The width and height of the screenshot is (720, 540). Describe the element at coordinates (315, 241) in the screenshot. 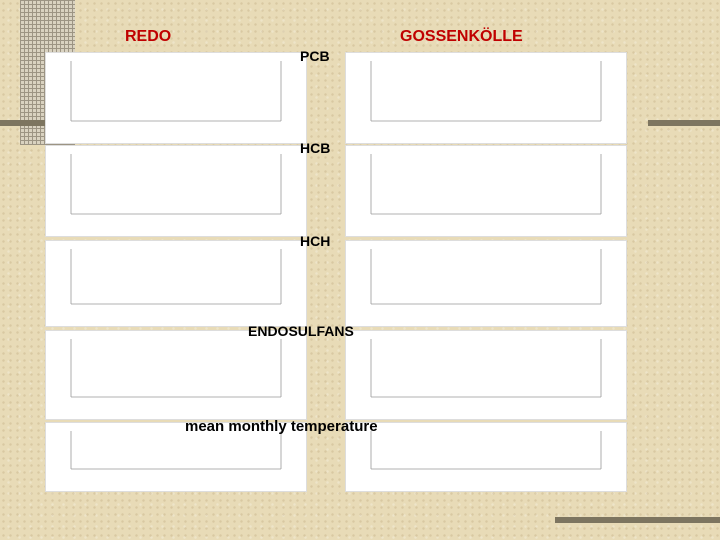

I see `panel-label: HCH` at that location.